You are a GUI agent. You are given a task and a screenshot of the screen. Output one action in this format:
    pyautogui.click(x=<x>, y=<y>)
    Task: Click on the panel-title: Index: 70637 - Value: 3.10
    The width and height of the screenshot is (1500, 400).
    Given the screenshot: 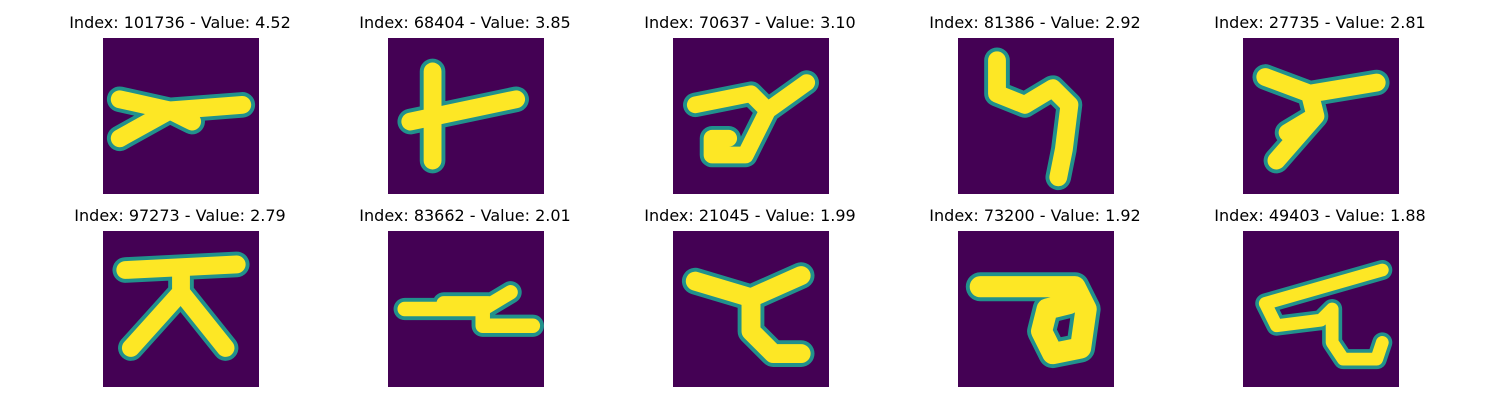 What is the action you would take?
    pyautogui.click(x=750, y=22)
    